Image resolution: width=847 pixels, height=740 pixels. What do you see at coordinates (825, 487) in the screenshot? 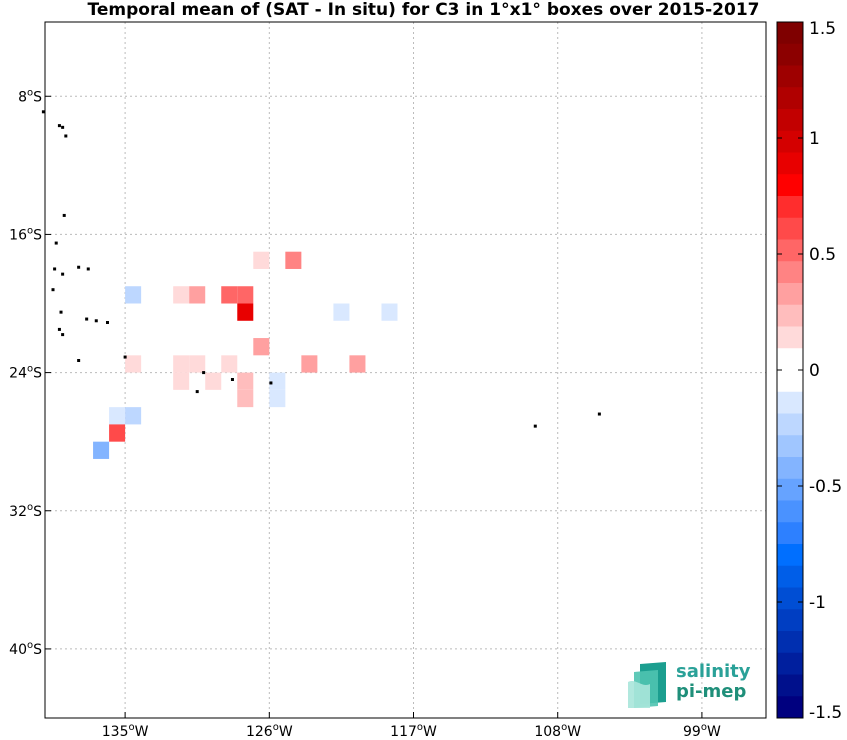
I see `colorbar-tick-label: -0.5` at bounding box center [825, 487].